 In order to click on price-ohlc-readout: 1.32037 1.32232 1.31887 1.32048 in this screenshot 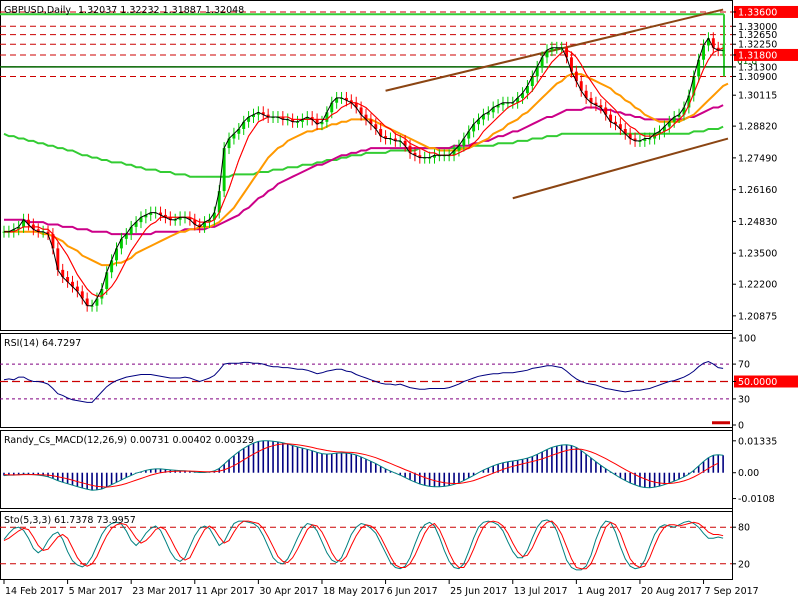, I will do `click(161, 10)`.